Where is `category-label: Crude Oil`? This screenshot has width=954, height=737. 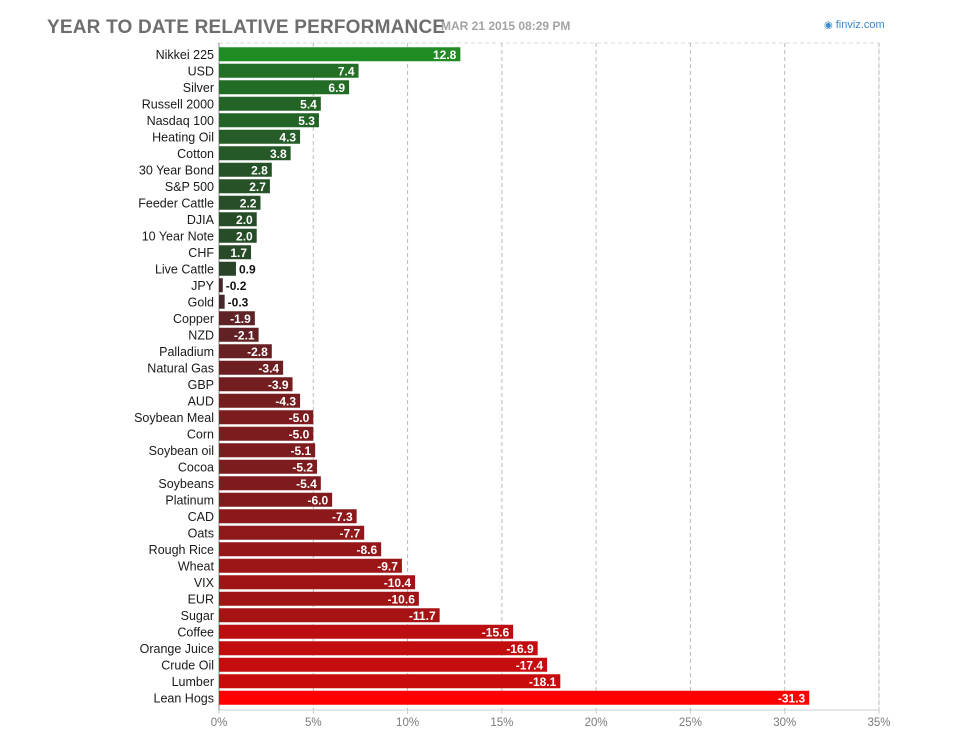 category-label: Crude Oil is located at coordinates (187, 665).